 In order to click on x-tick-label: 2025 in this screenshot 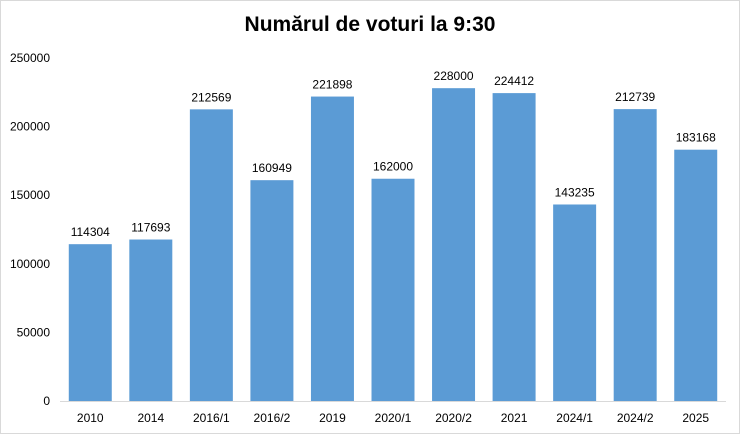, I will do `click(695, 418)`.